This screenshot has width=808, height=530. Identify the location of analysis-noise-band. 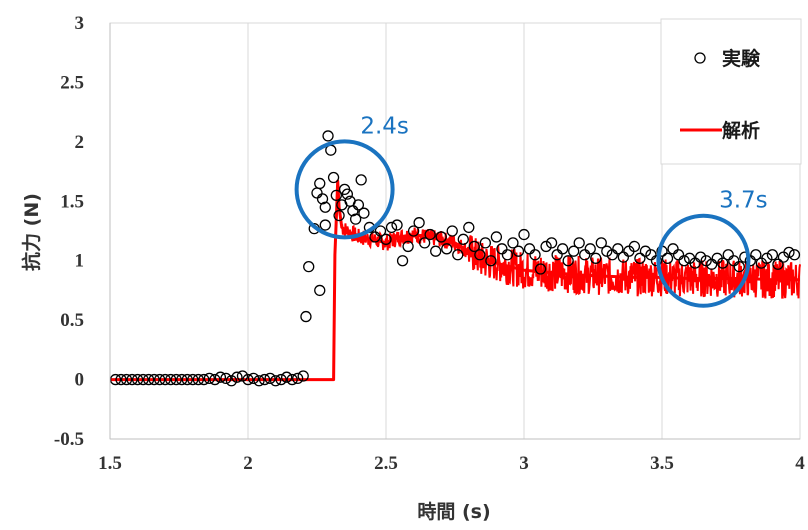
(570, 261).